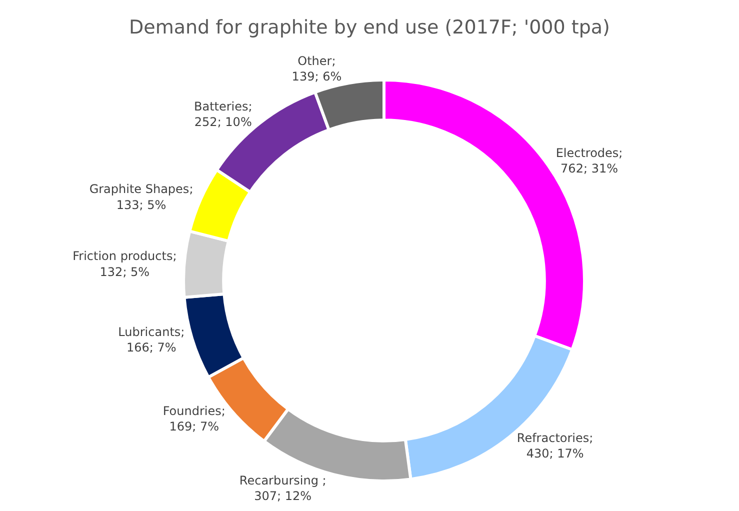  Describe the element at coordinates (282, 489) in the screenshot. I see `slice-label: Recarbursing ; 307; 12%` at that location.